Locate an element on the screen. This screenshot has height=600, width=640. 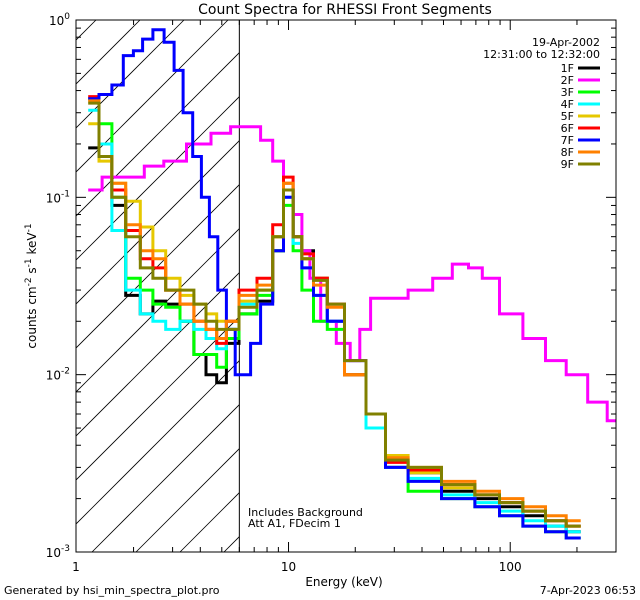
time-range-label: 12:31:00 to 12:32:00 is located at coordinates (541, 54).